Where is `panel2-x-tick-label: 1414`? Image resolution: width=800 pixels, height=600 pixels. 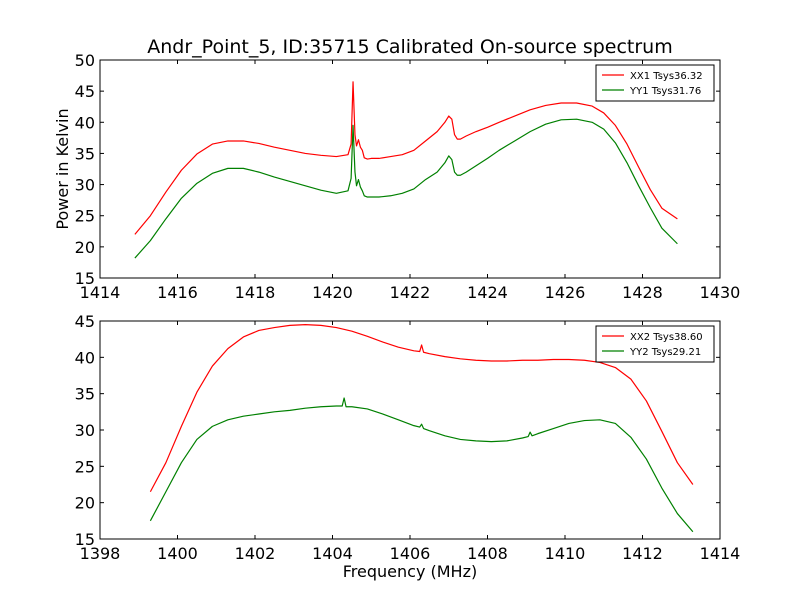 panel2-x-tick-label: 1414 is located at coordinates (720, 553).